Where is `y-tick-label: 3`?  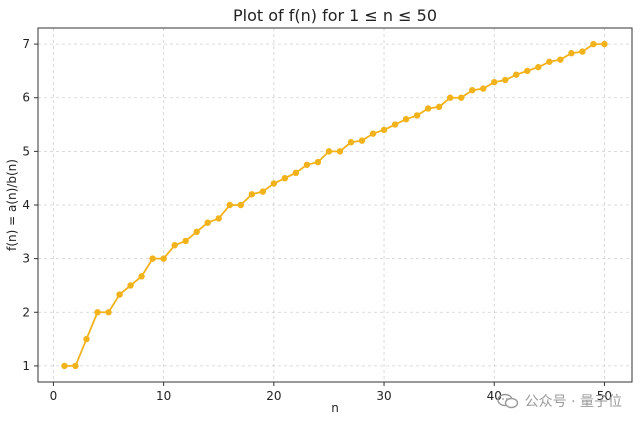
y-tick-label: 3 is located at coordinates (26, 259).